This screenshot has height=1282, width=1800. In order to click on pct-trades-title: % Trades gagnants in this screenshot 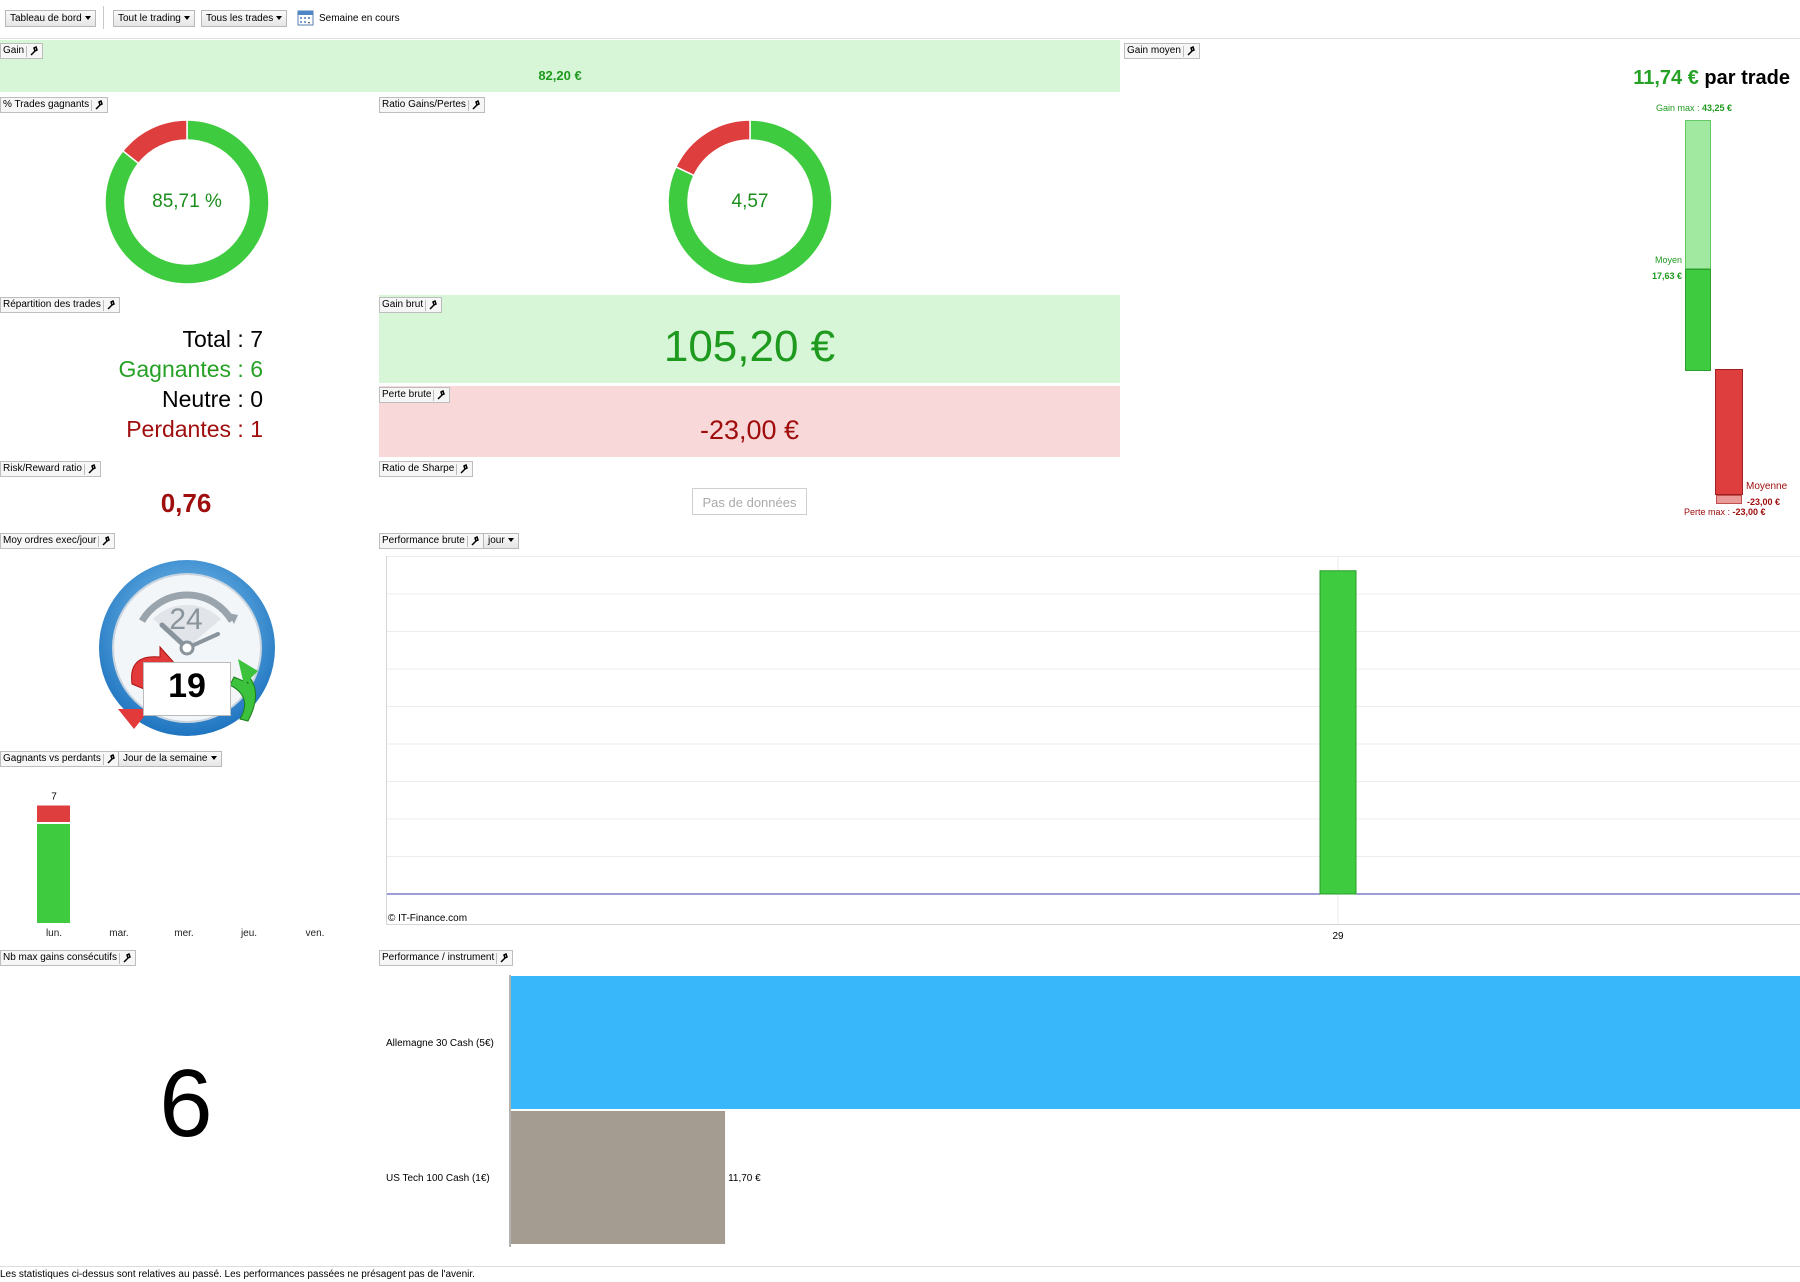, I will do `click(46, 105)`.